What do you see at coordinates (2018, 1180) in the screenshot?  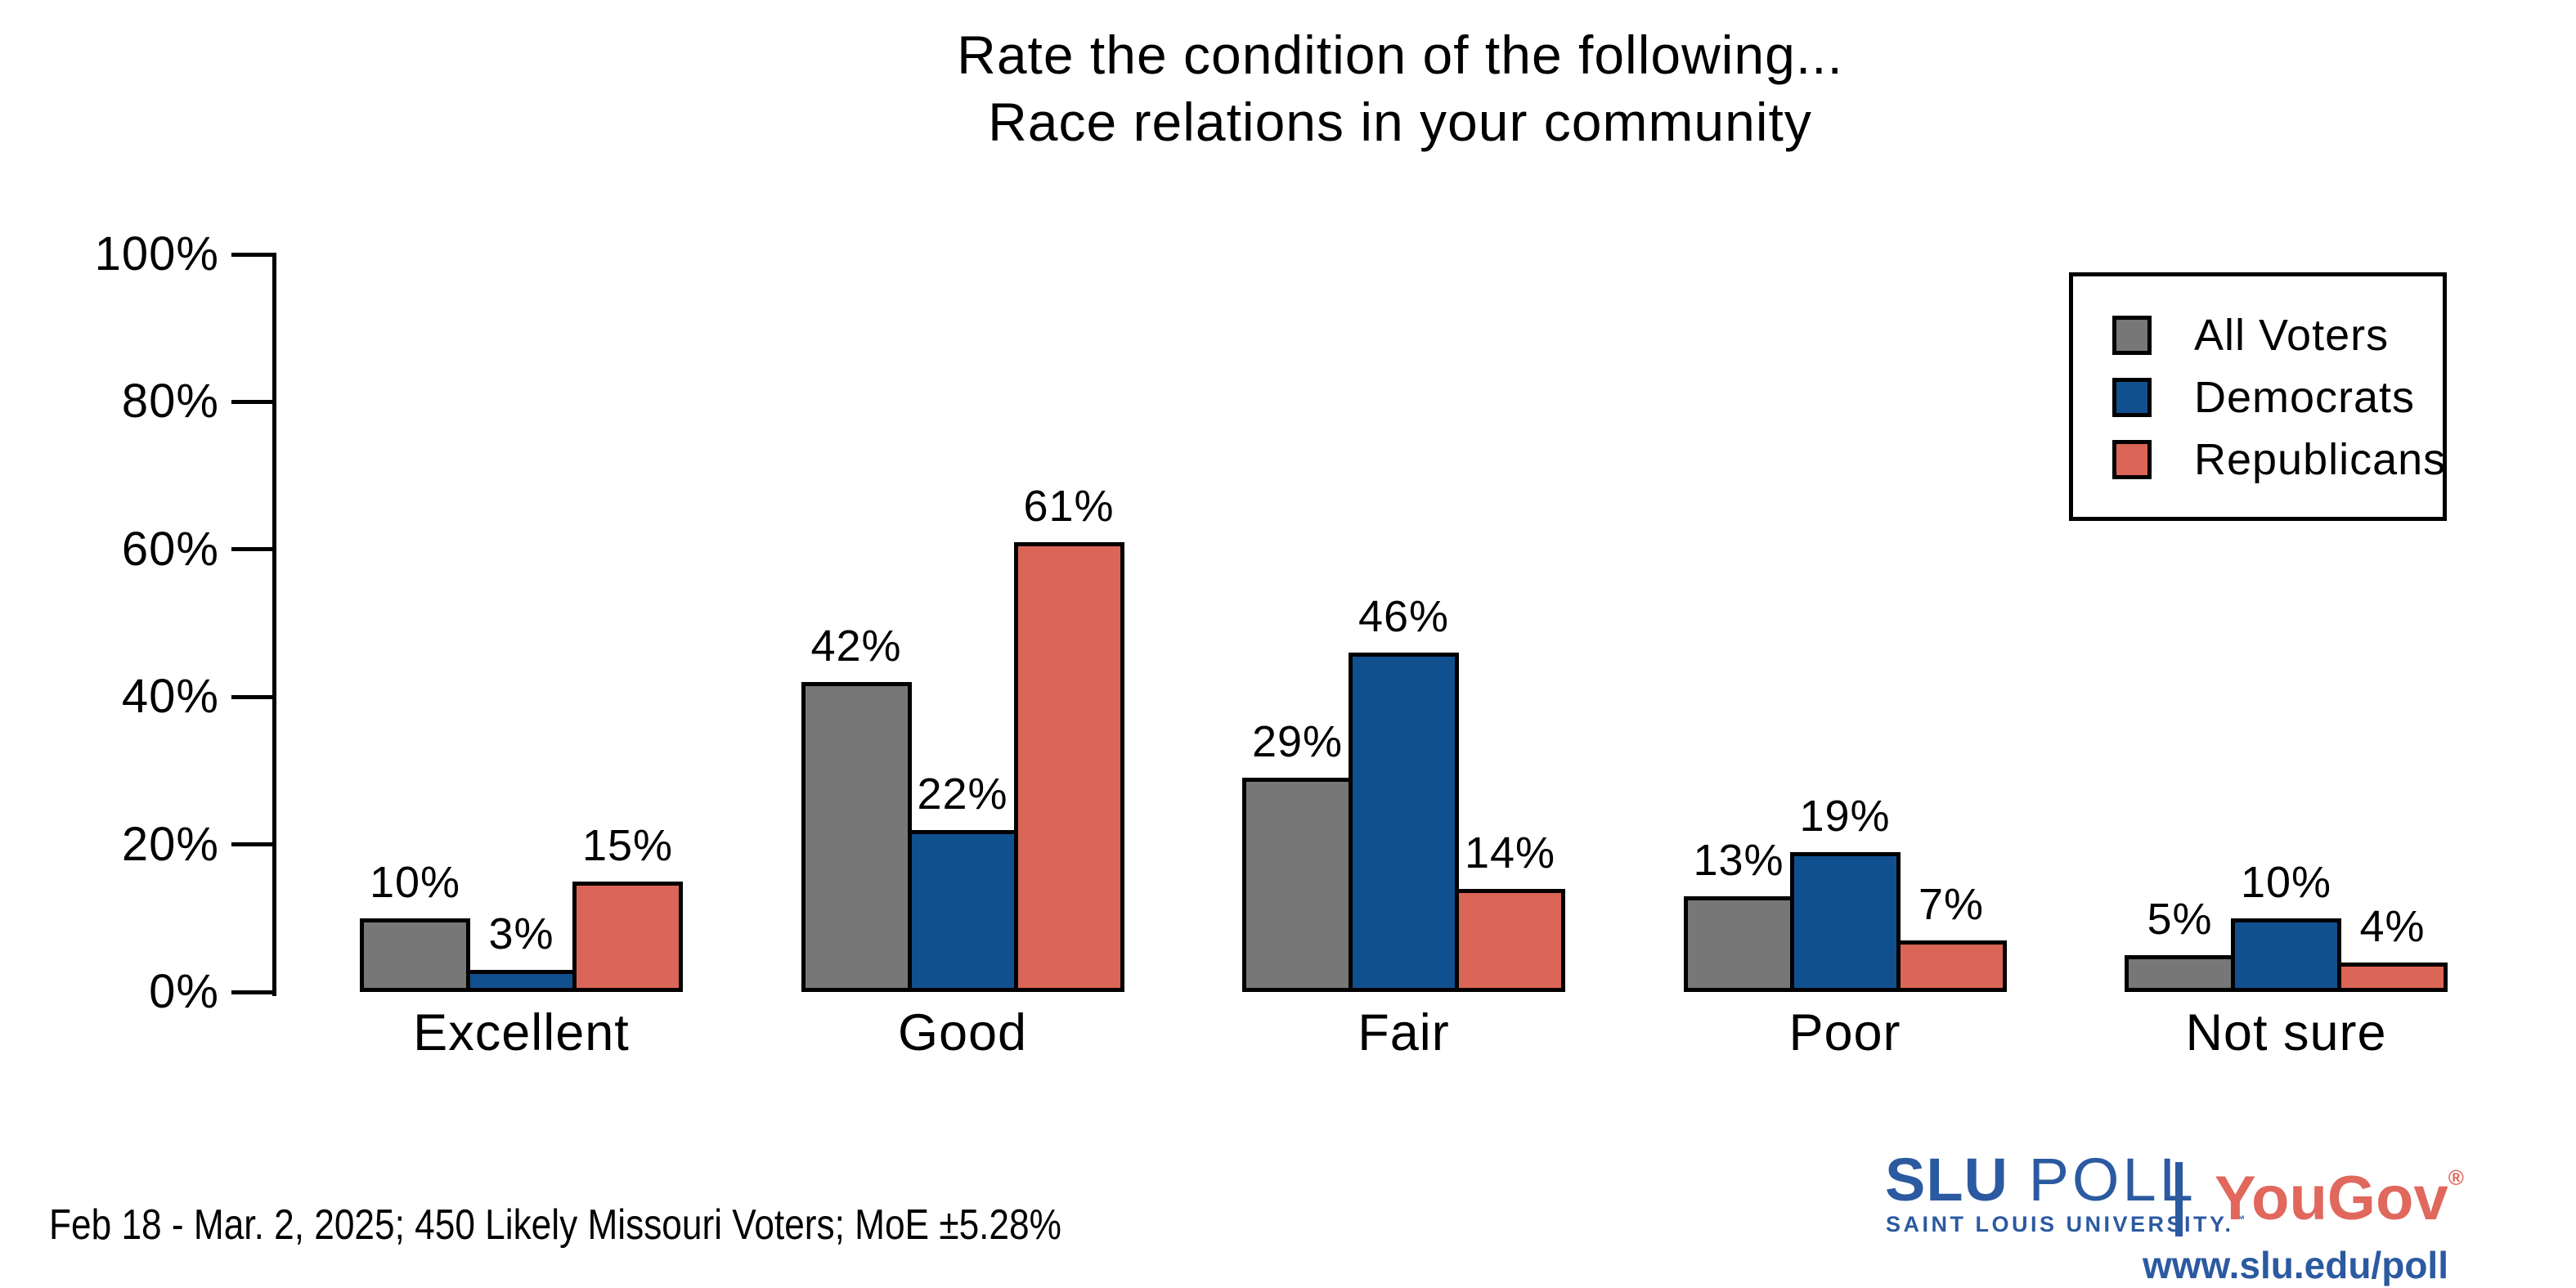 I see `poll-logo-text` at bounding box center [2018, 1180].